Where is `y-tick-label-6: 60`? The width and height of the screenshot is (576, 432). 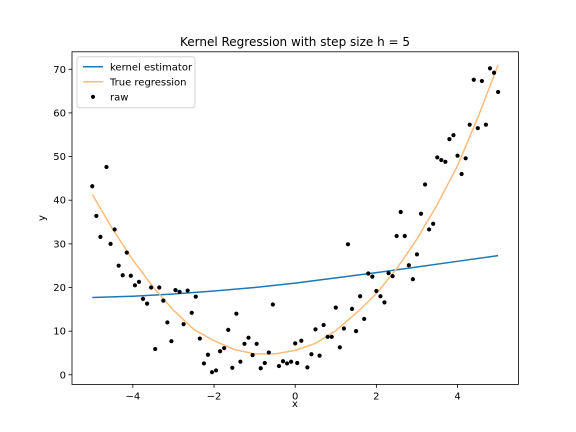 y-tick-label-6: 60 is located at coordinates (59, 113).